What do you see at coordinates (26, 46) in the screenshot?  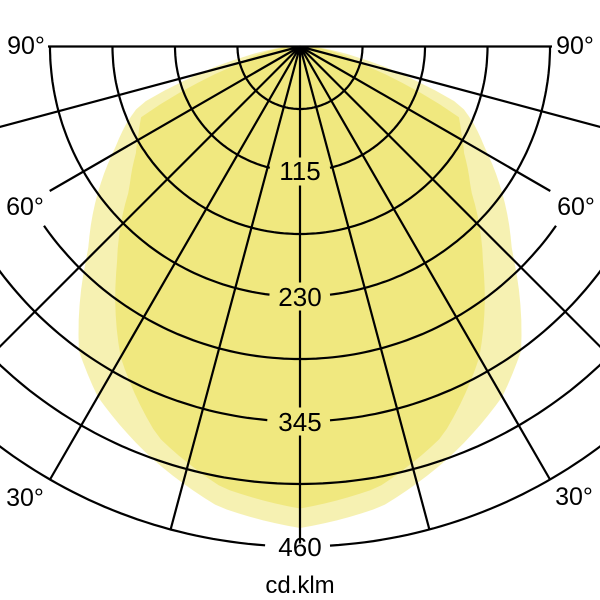 I see `angle-label-90-left: 90°` at bounding box center [26, 46].